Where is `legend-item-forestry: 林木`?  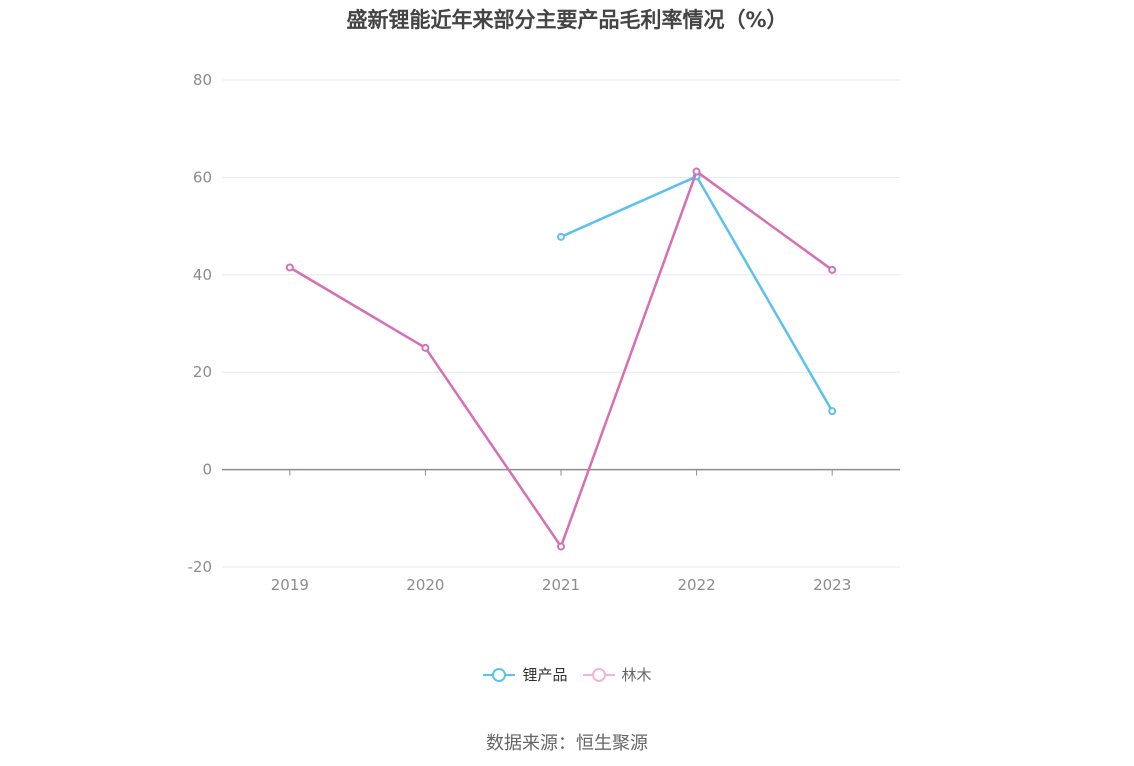 legend-item-forestry: 林木 is located at coordinates (617, 674).